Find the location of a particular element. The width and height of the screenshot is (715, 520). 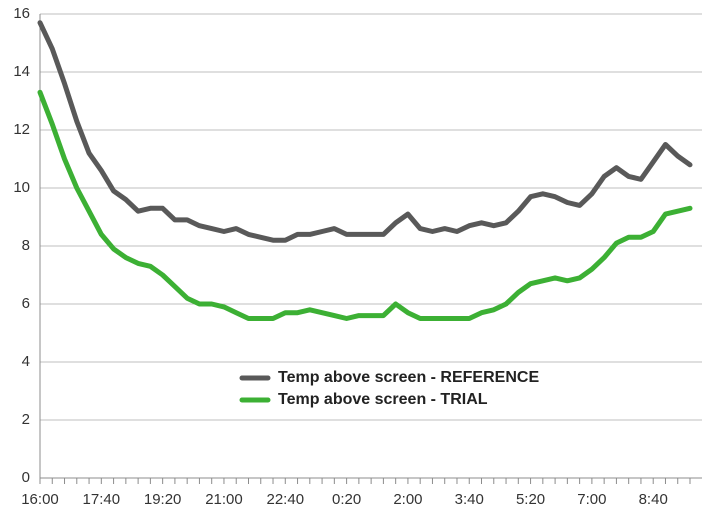

y-tick-label: 10 is located at coordinates (21, 187).